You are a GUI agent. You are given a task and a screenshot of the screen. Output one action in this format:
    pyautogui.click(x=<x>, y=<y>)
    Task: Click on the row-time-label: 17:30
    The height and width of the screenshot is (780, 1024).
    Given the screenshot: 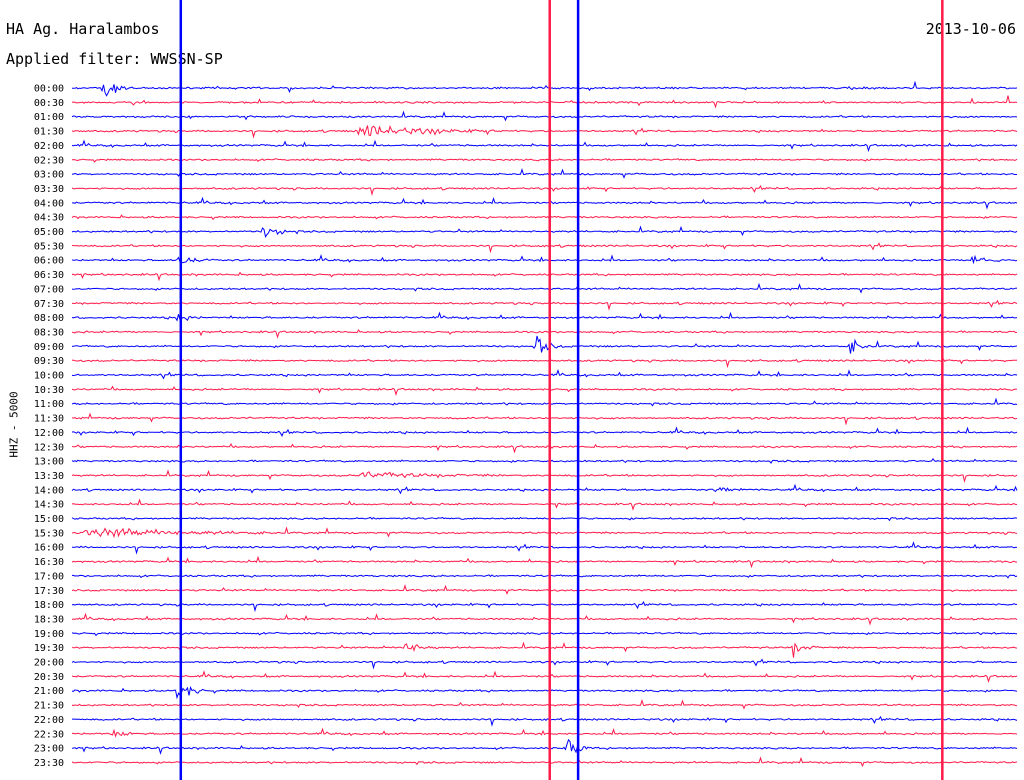 What is the action you would take?
    pyautogui.click(x=49, y=591)
    